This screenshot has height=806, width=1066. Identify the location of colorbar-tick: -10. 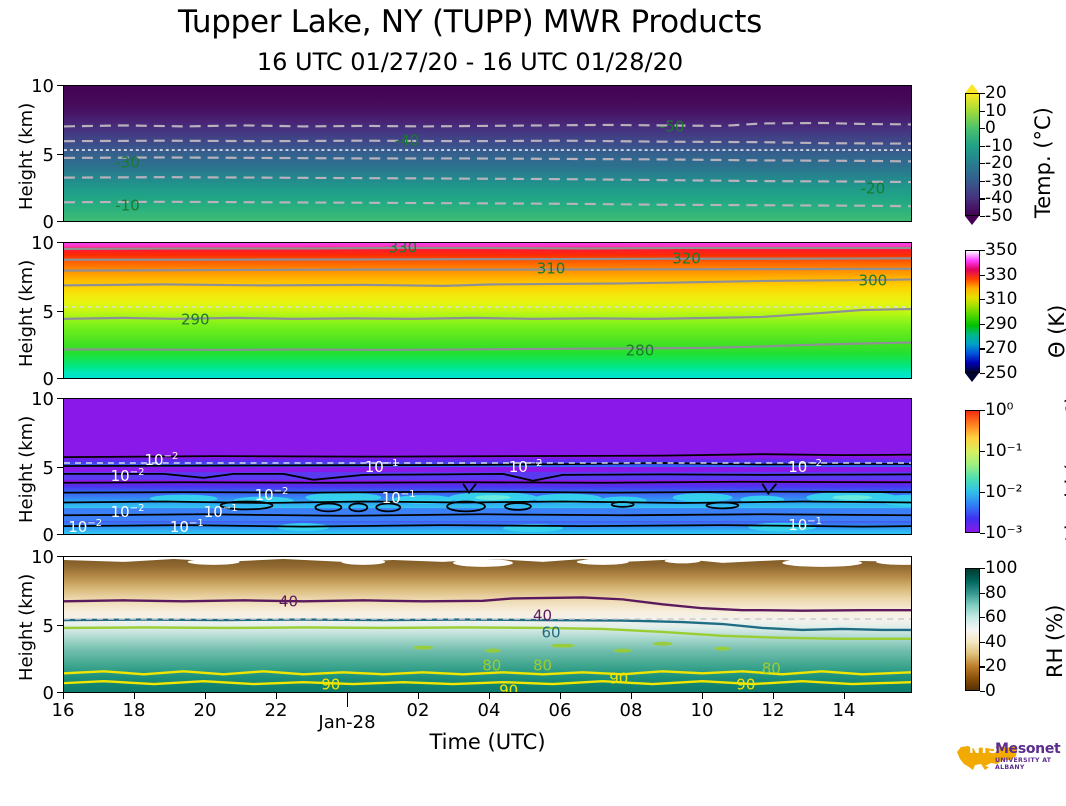
(999, 145).